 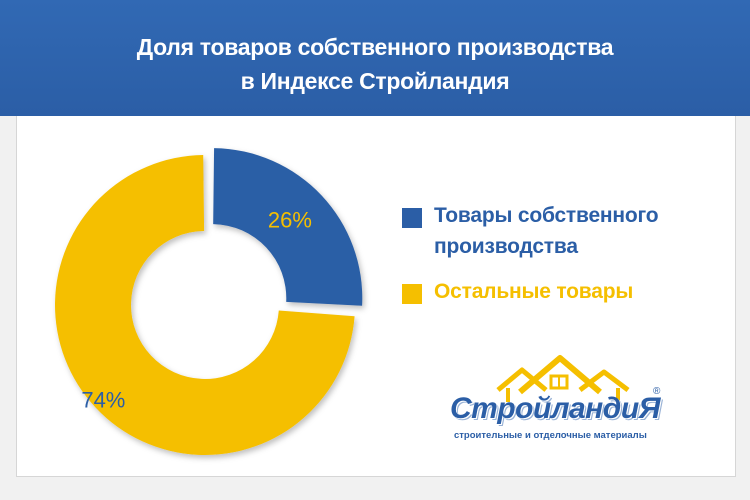 I want to click on house-roof-icon, so click(x=563, y=378).